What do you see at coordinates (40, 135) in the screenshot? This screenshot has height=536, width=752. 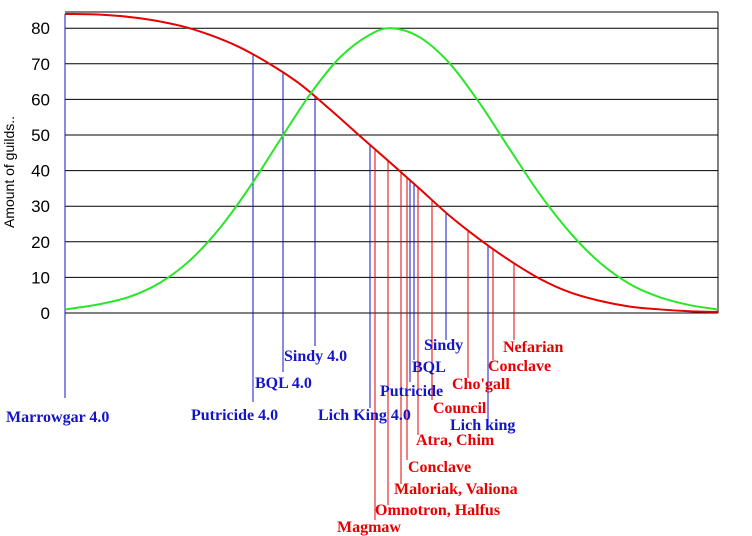 I see `y-tick-label: 50` at bounding box center [40, 135].